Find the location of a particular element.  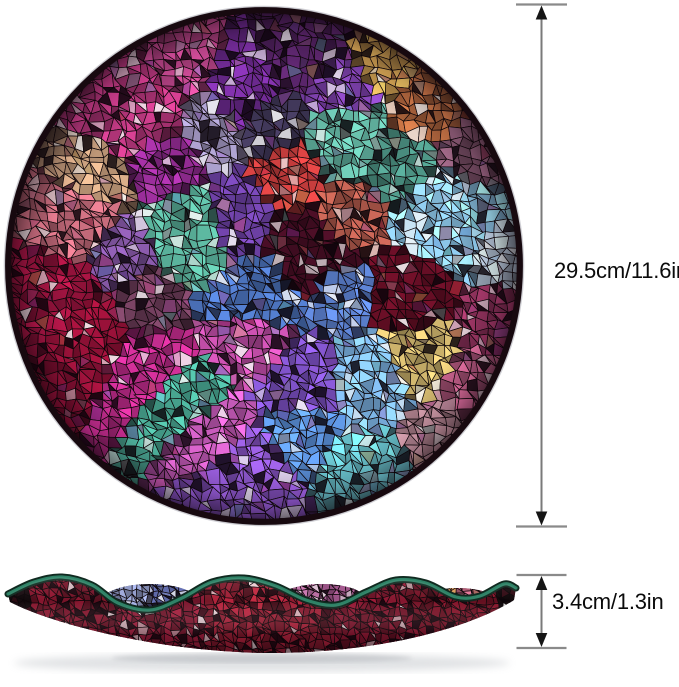

height-dimension-arrow is located at coordinates (541, 611).